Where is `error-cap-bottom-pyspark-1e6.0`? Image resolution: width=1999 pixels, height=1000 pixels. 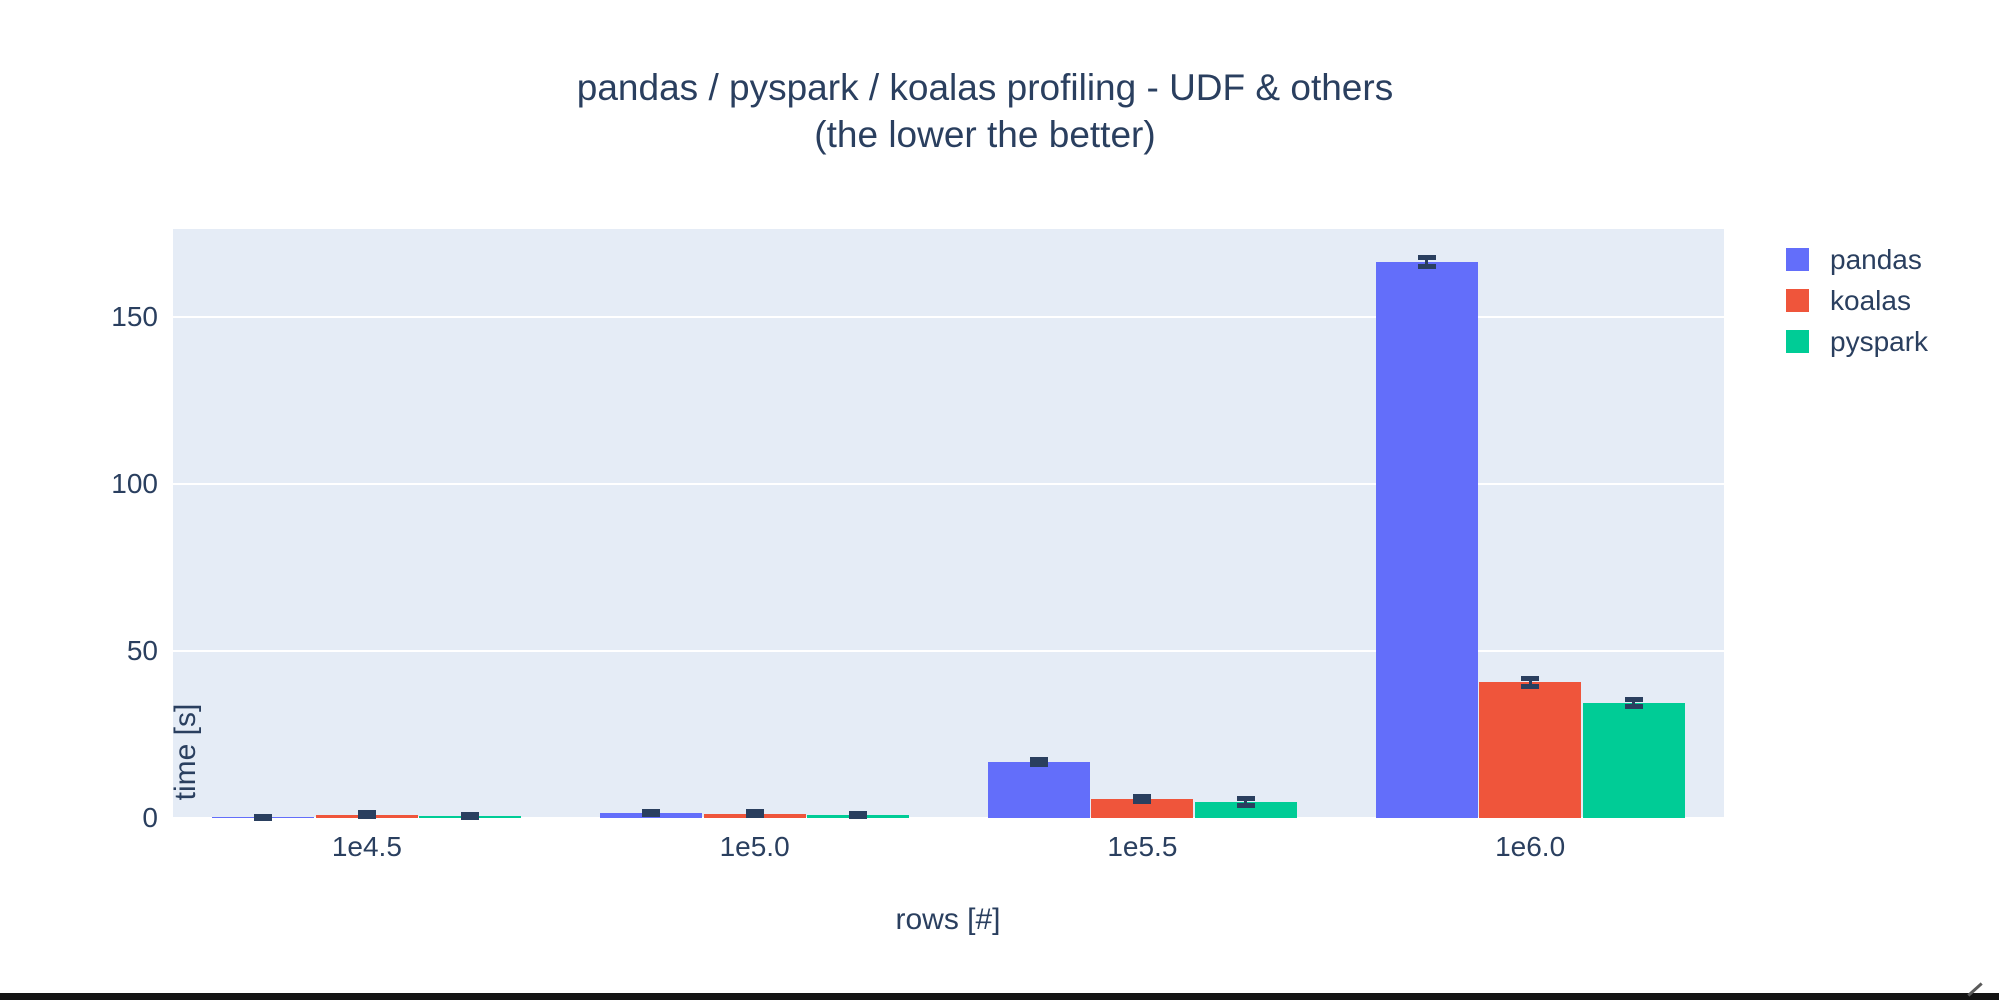 error-cap-bottom-pyspark-1e6.0 is located at coordinates (1633, 706).